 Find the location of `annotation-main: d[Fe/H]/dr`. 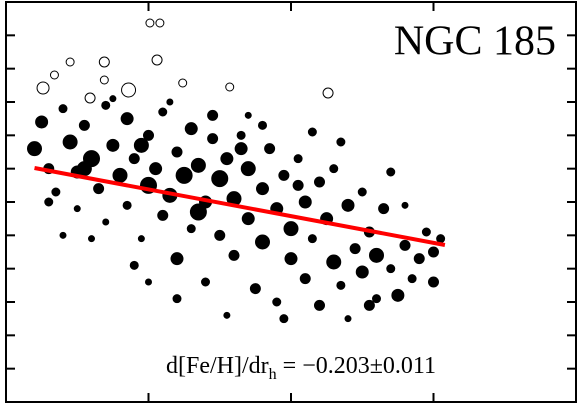

annotation-main: d[Fe/H]/dr is located at coordinates (217, 366).